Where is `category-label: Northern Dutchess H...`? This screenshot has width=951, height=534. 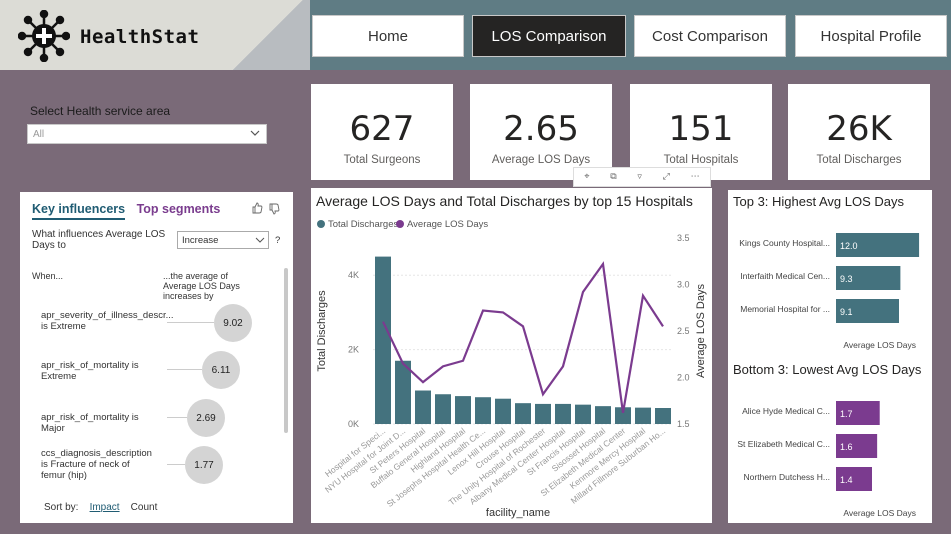
category-label: Northern Dutchess H... is located at coordinates (787, 477).